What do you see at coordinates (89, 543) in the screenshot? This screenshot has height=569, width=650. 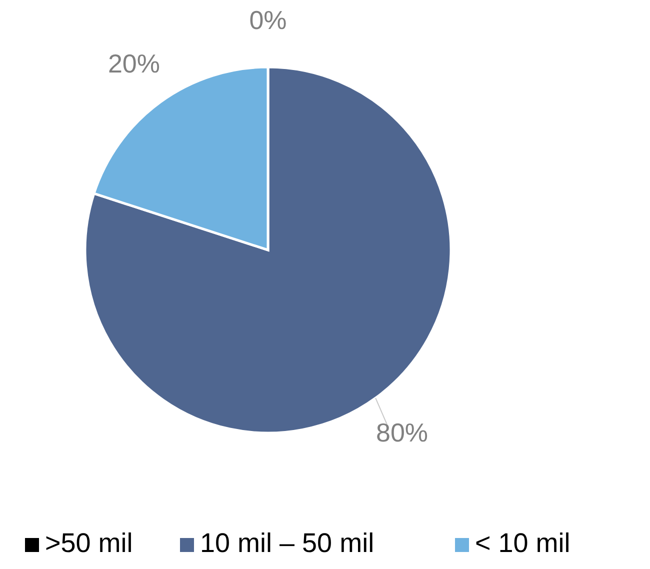 I see `legend-label: >50 mil` at bounding box center [89, 543].